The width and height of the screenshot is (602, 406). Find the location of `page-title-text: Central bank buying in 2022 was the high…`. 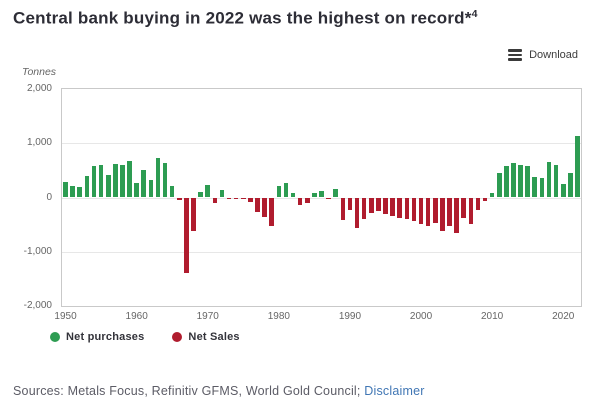

page-title-text: Central bank buying in 2022 was the high… is located at coordinates (242, 18).